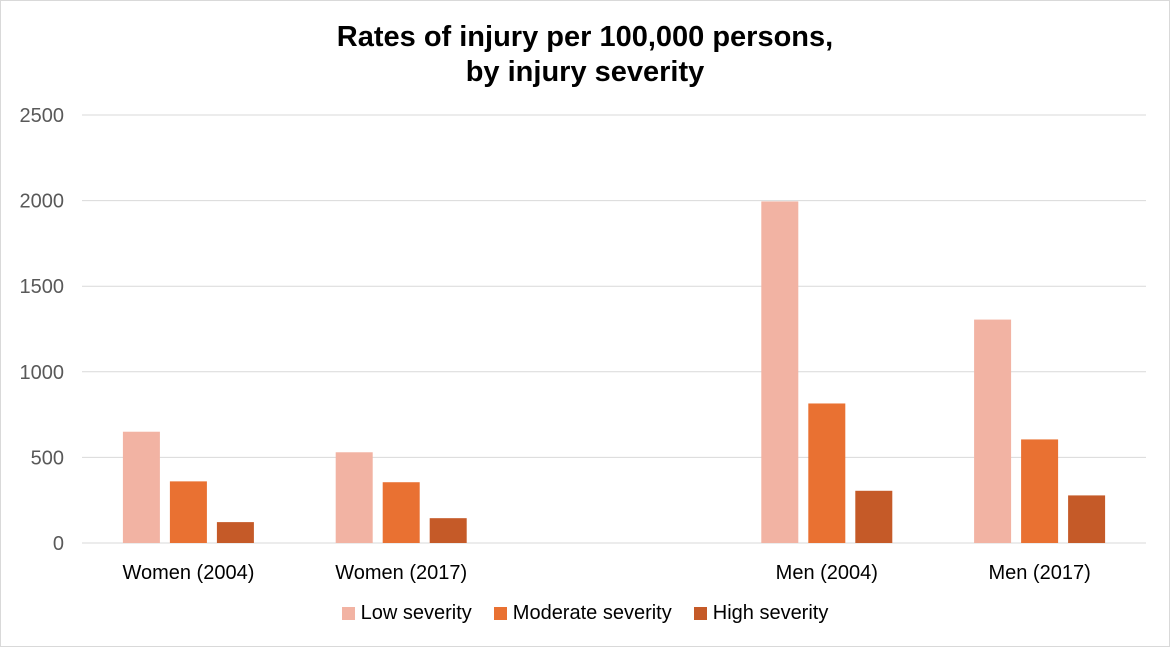 This screenshot has width=1170, height=647. I want to click on chart-subtitle: by injury severity, so click(585, 72).